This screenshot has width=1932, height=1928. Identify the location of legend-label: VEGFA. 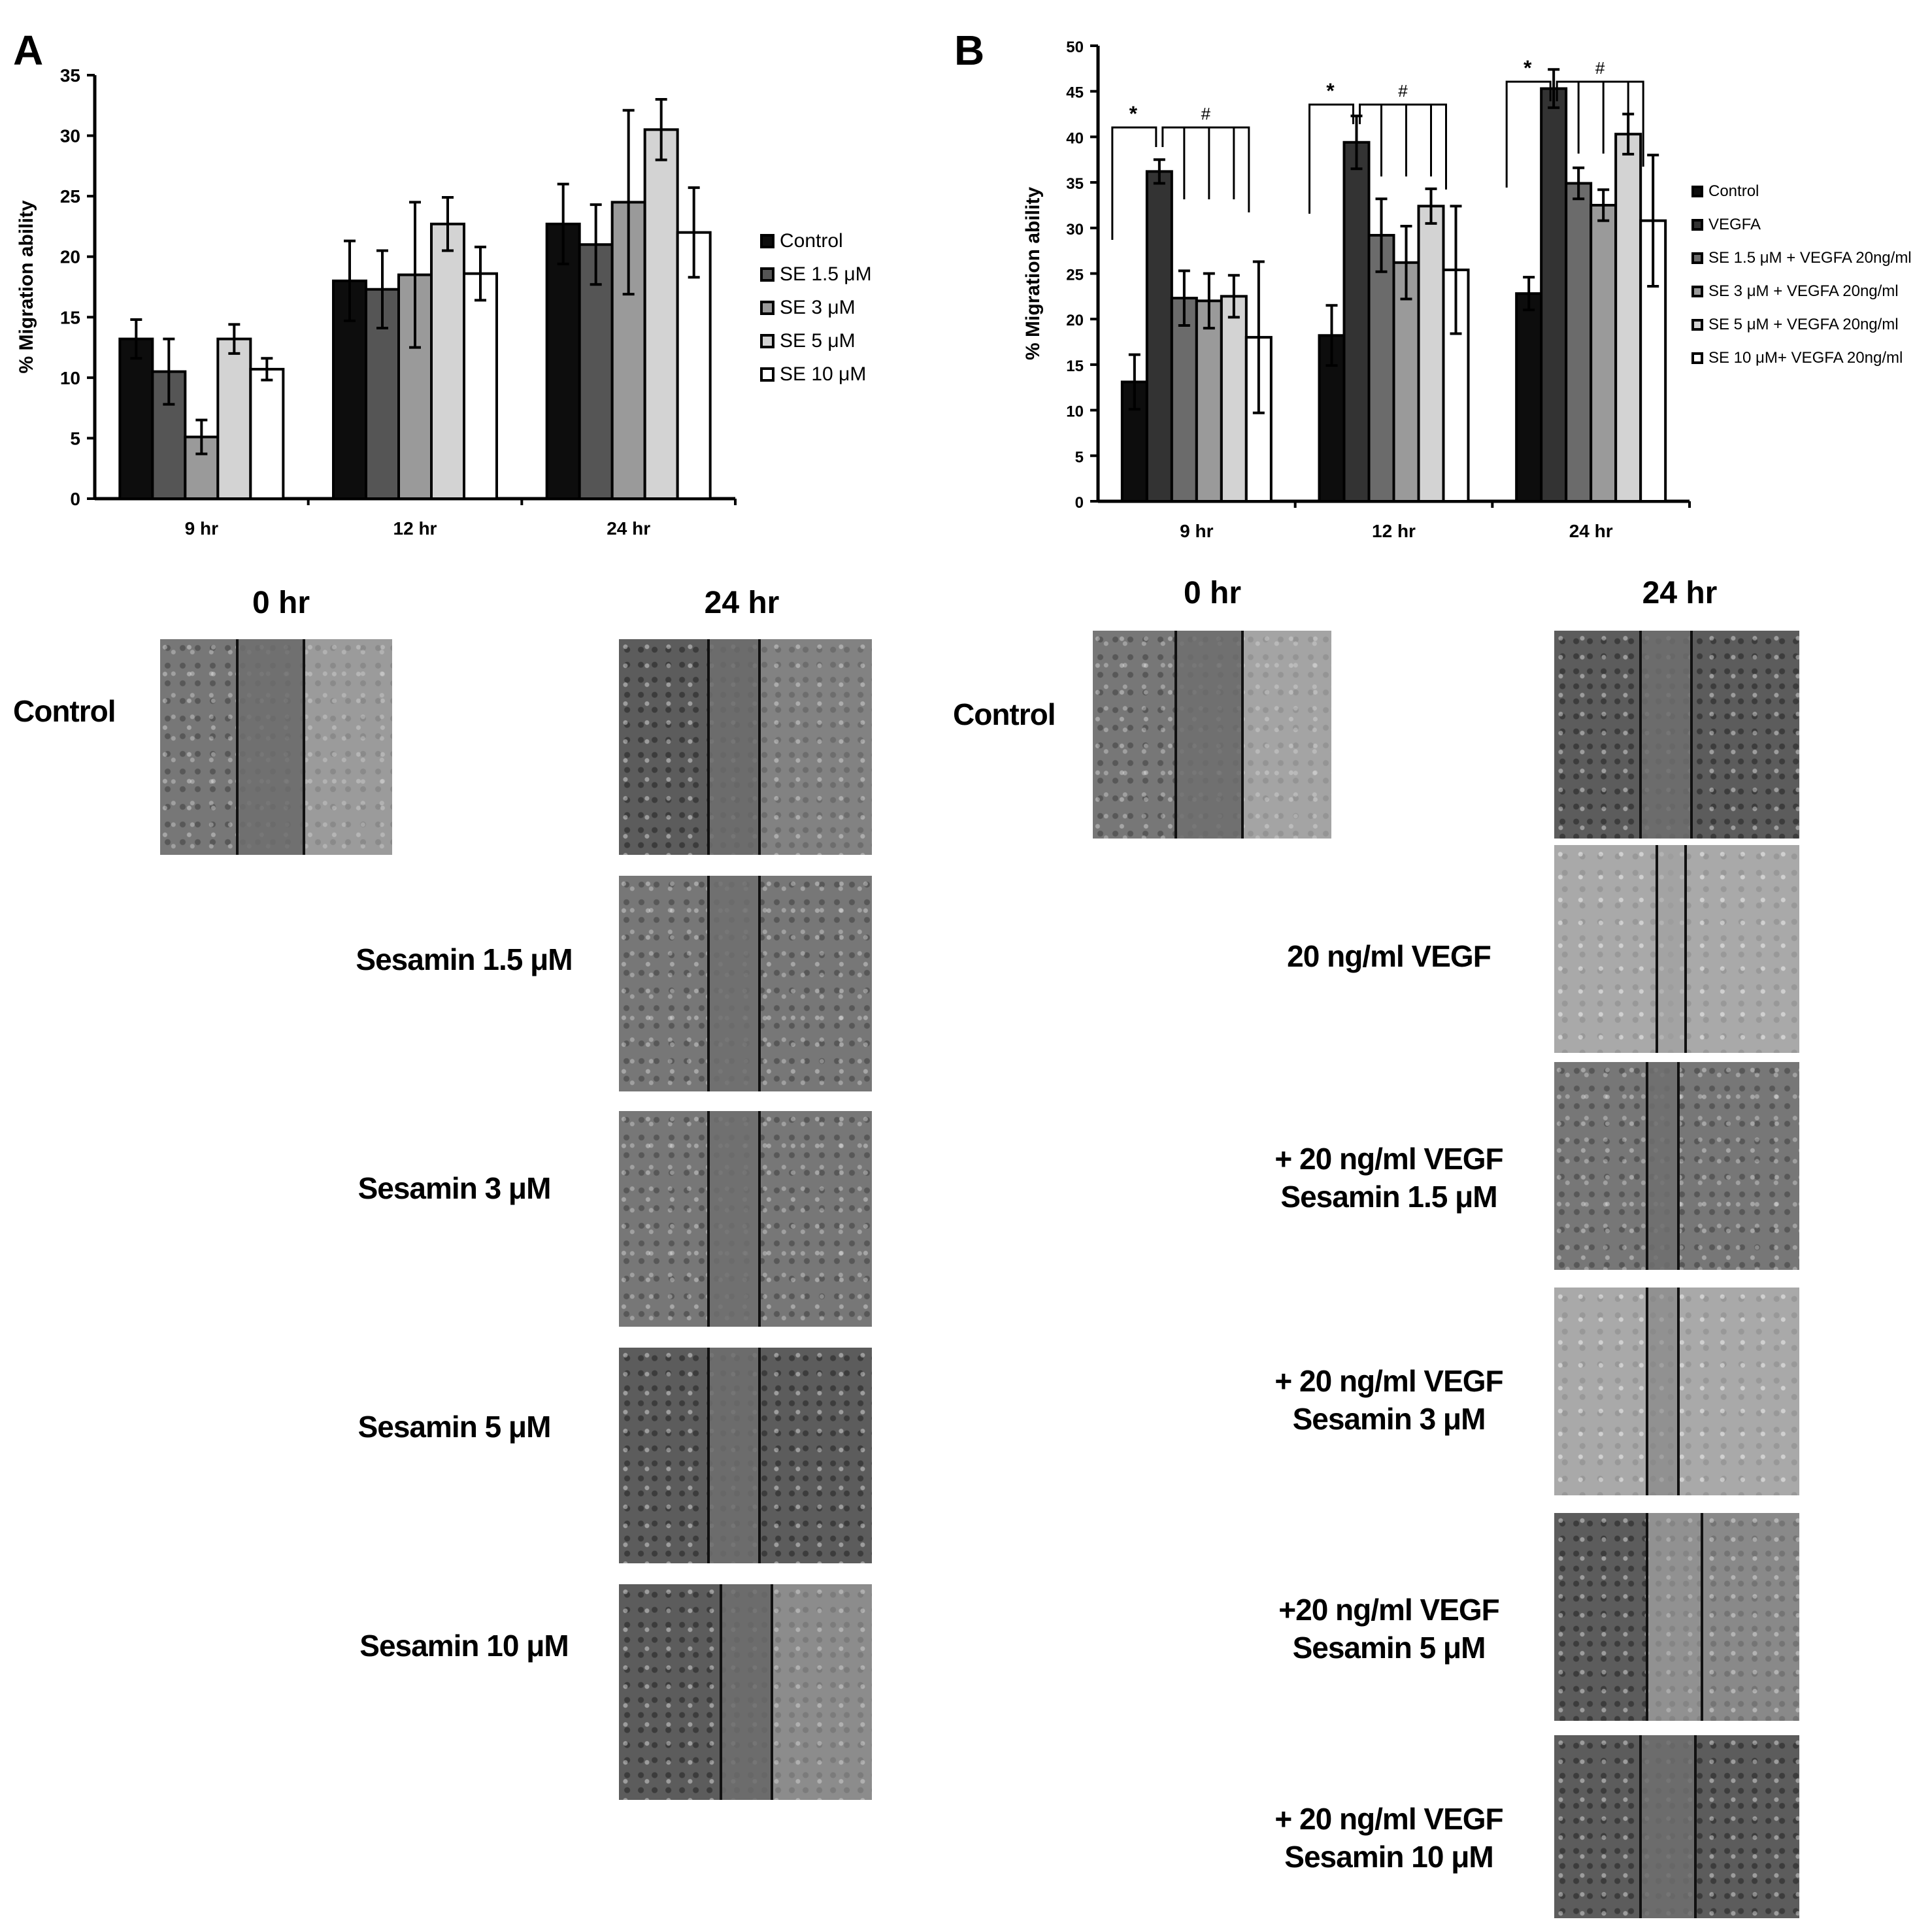
(1734, 224).